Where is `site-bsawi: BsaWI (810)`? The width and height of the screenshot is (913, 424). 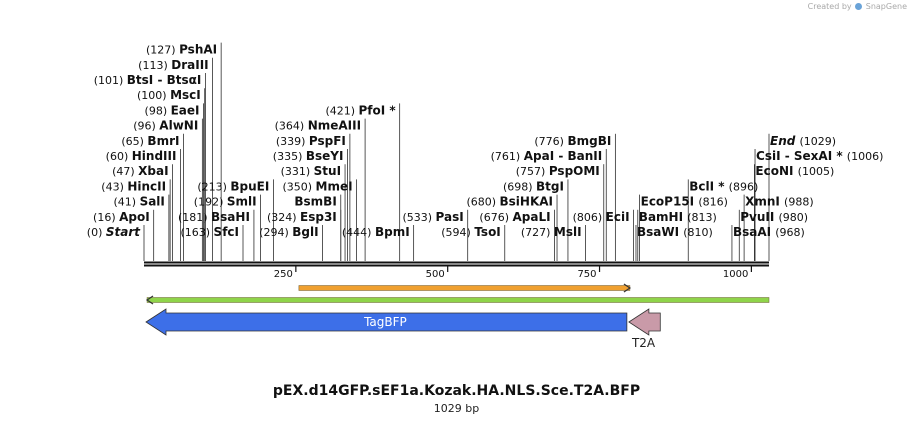
site-bsawi: BsaWI (810) is located at coordinates (674, 243).